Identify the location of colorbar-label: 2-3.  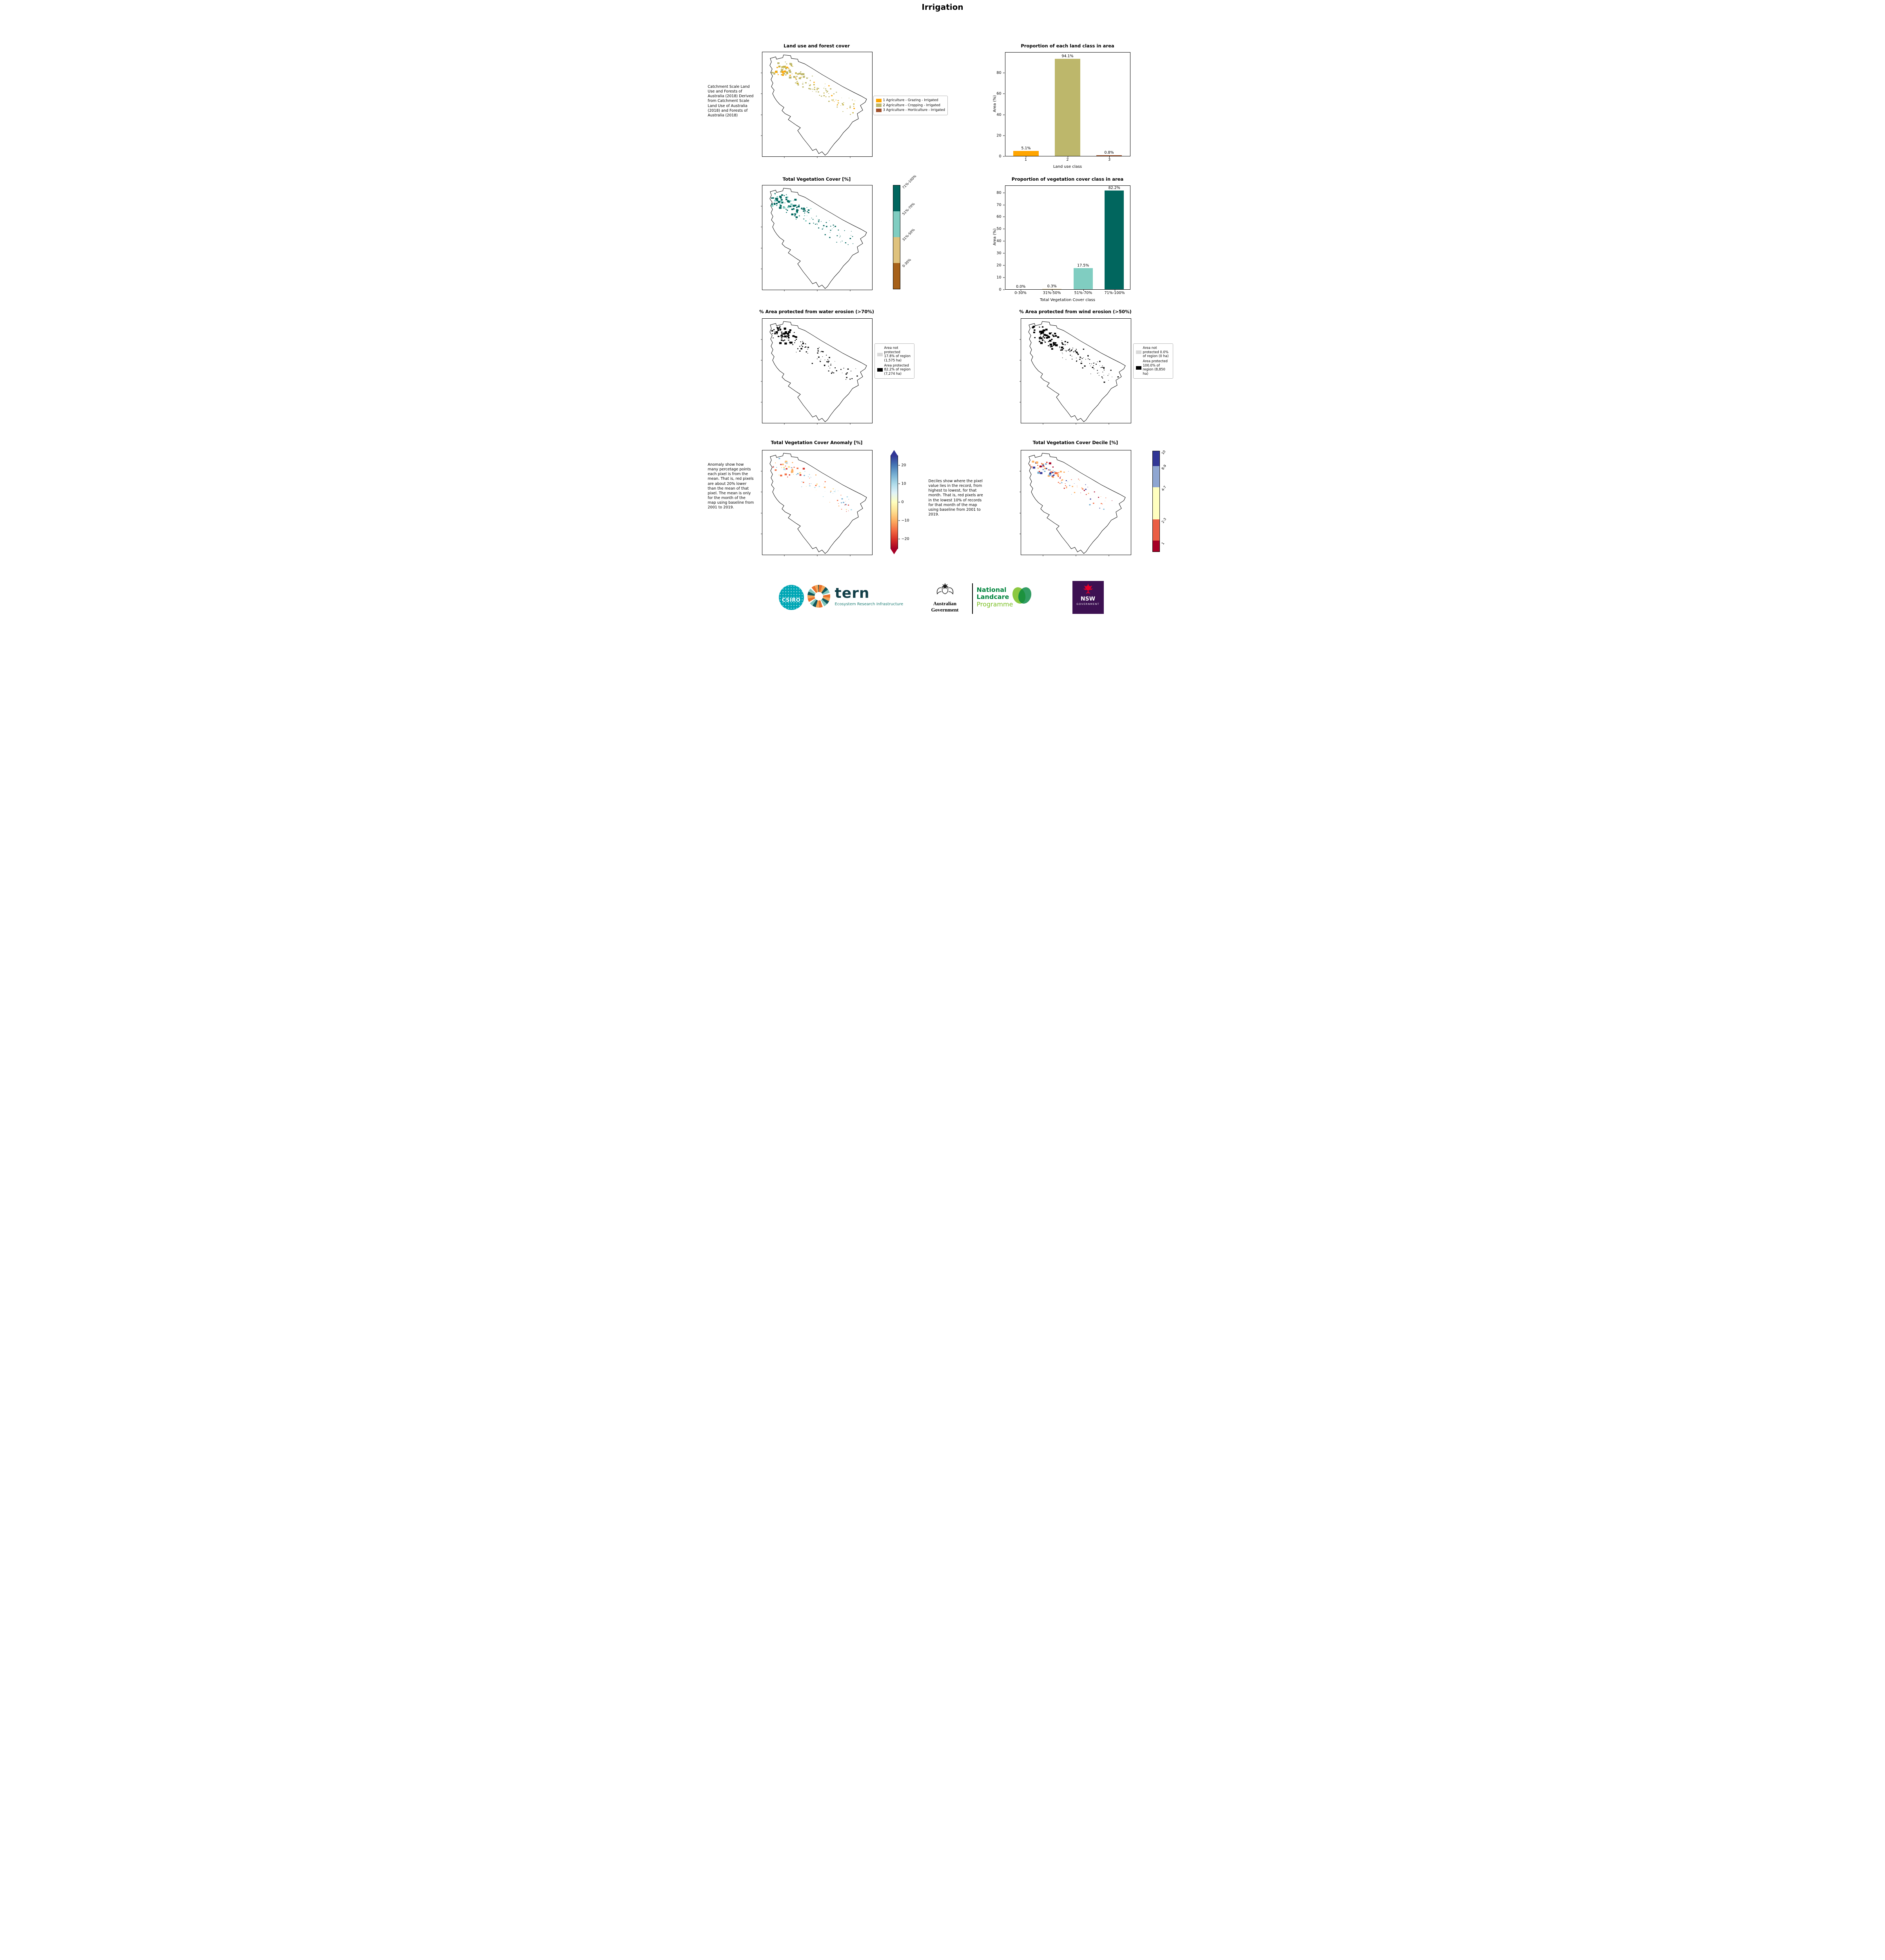
(1164, 520).